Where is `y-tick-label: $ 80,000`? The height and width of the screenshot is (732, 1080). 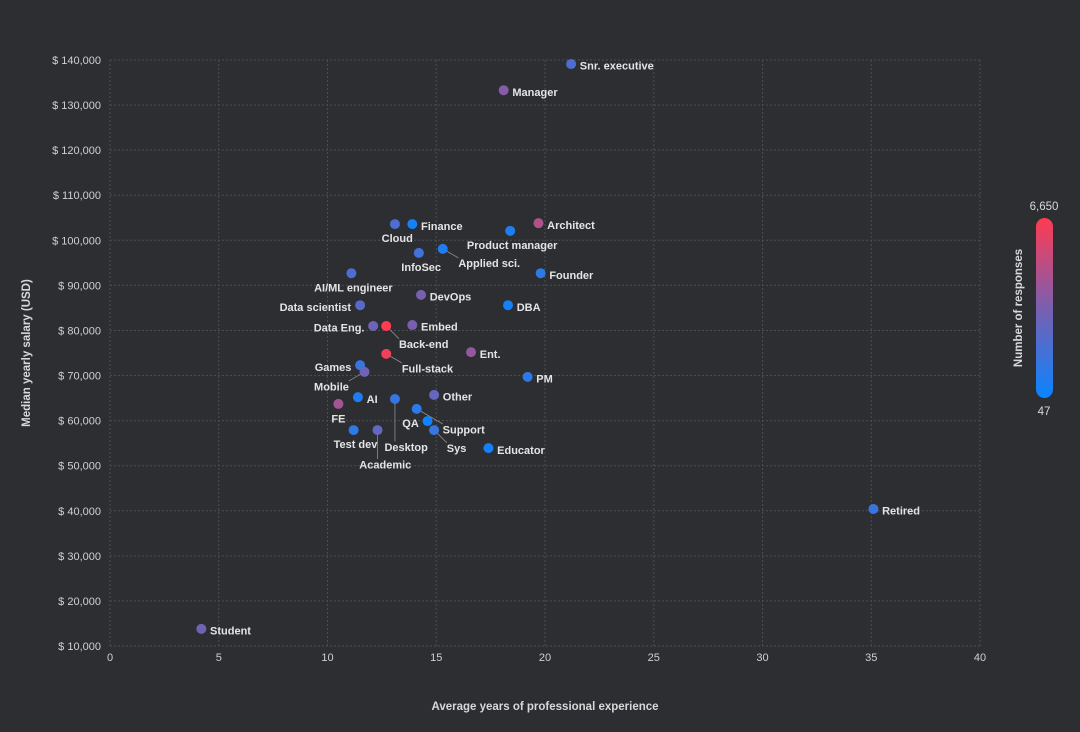
y-tick-label: $ 80,000 is located at coordinates (79, 331).